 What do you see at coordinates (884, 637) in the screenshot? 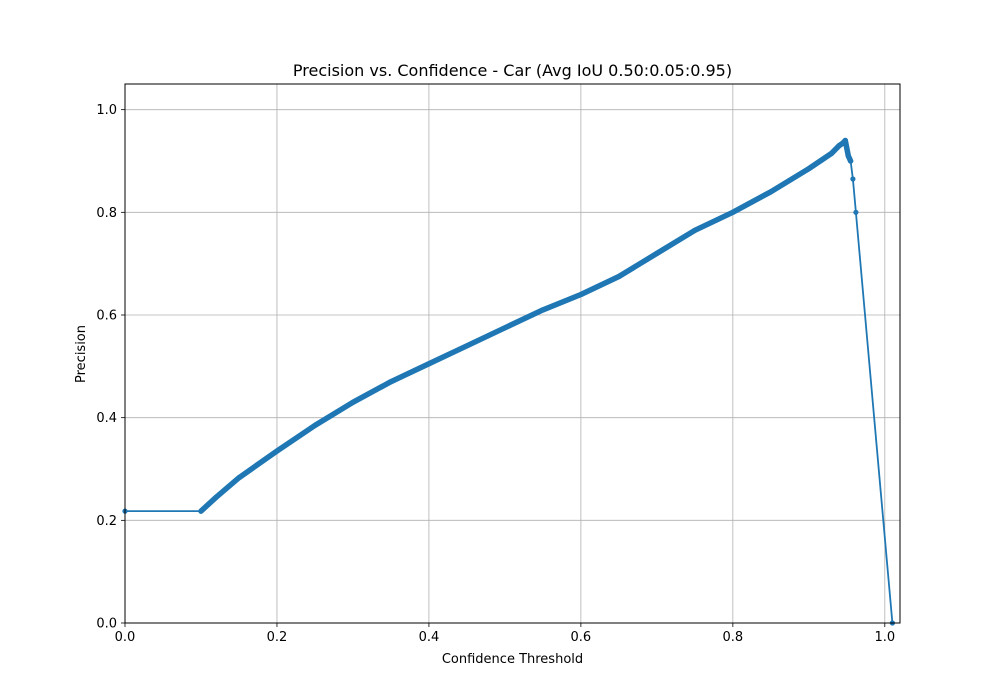
I see `x-tick-label: 1.0` at bounding box center [884, 637].